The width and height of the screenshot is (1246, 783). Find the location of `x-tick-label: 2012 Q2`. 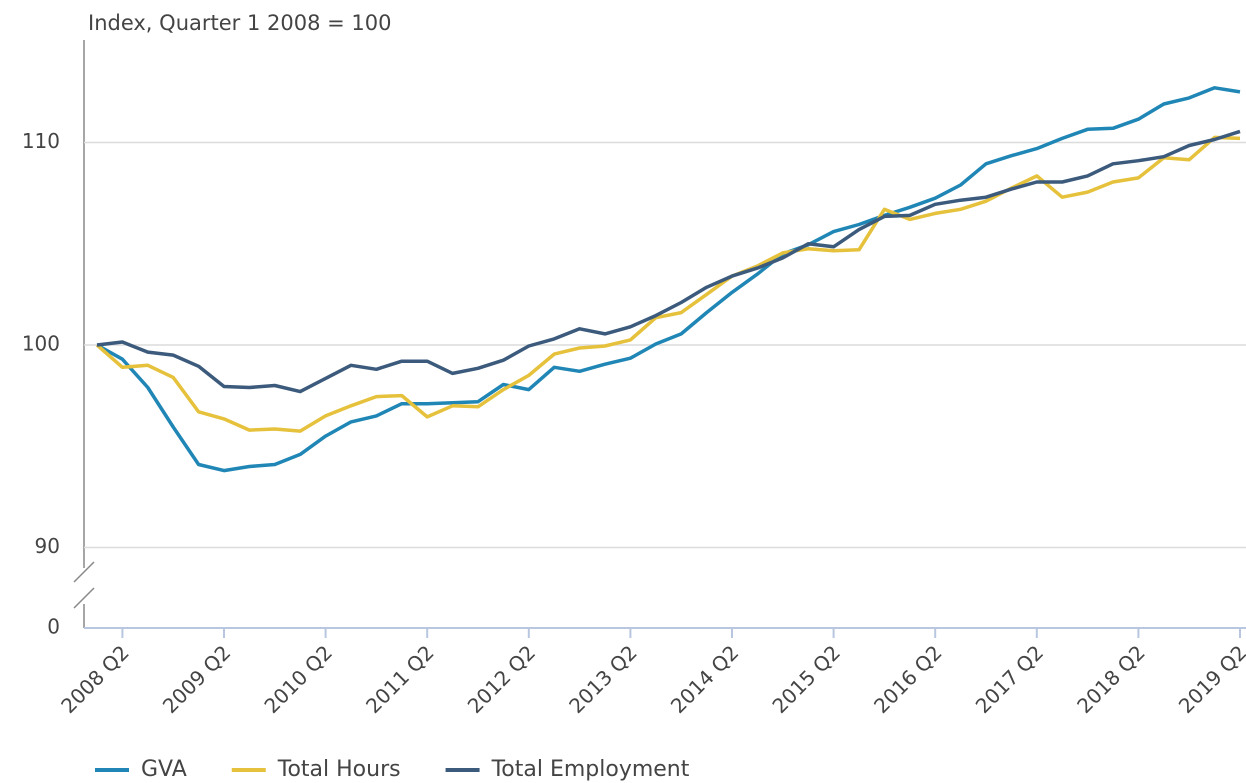

x-tick-label: 2012 Q2 is located at coordinates (502, 679).